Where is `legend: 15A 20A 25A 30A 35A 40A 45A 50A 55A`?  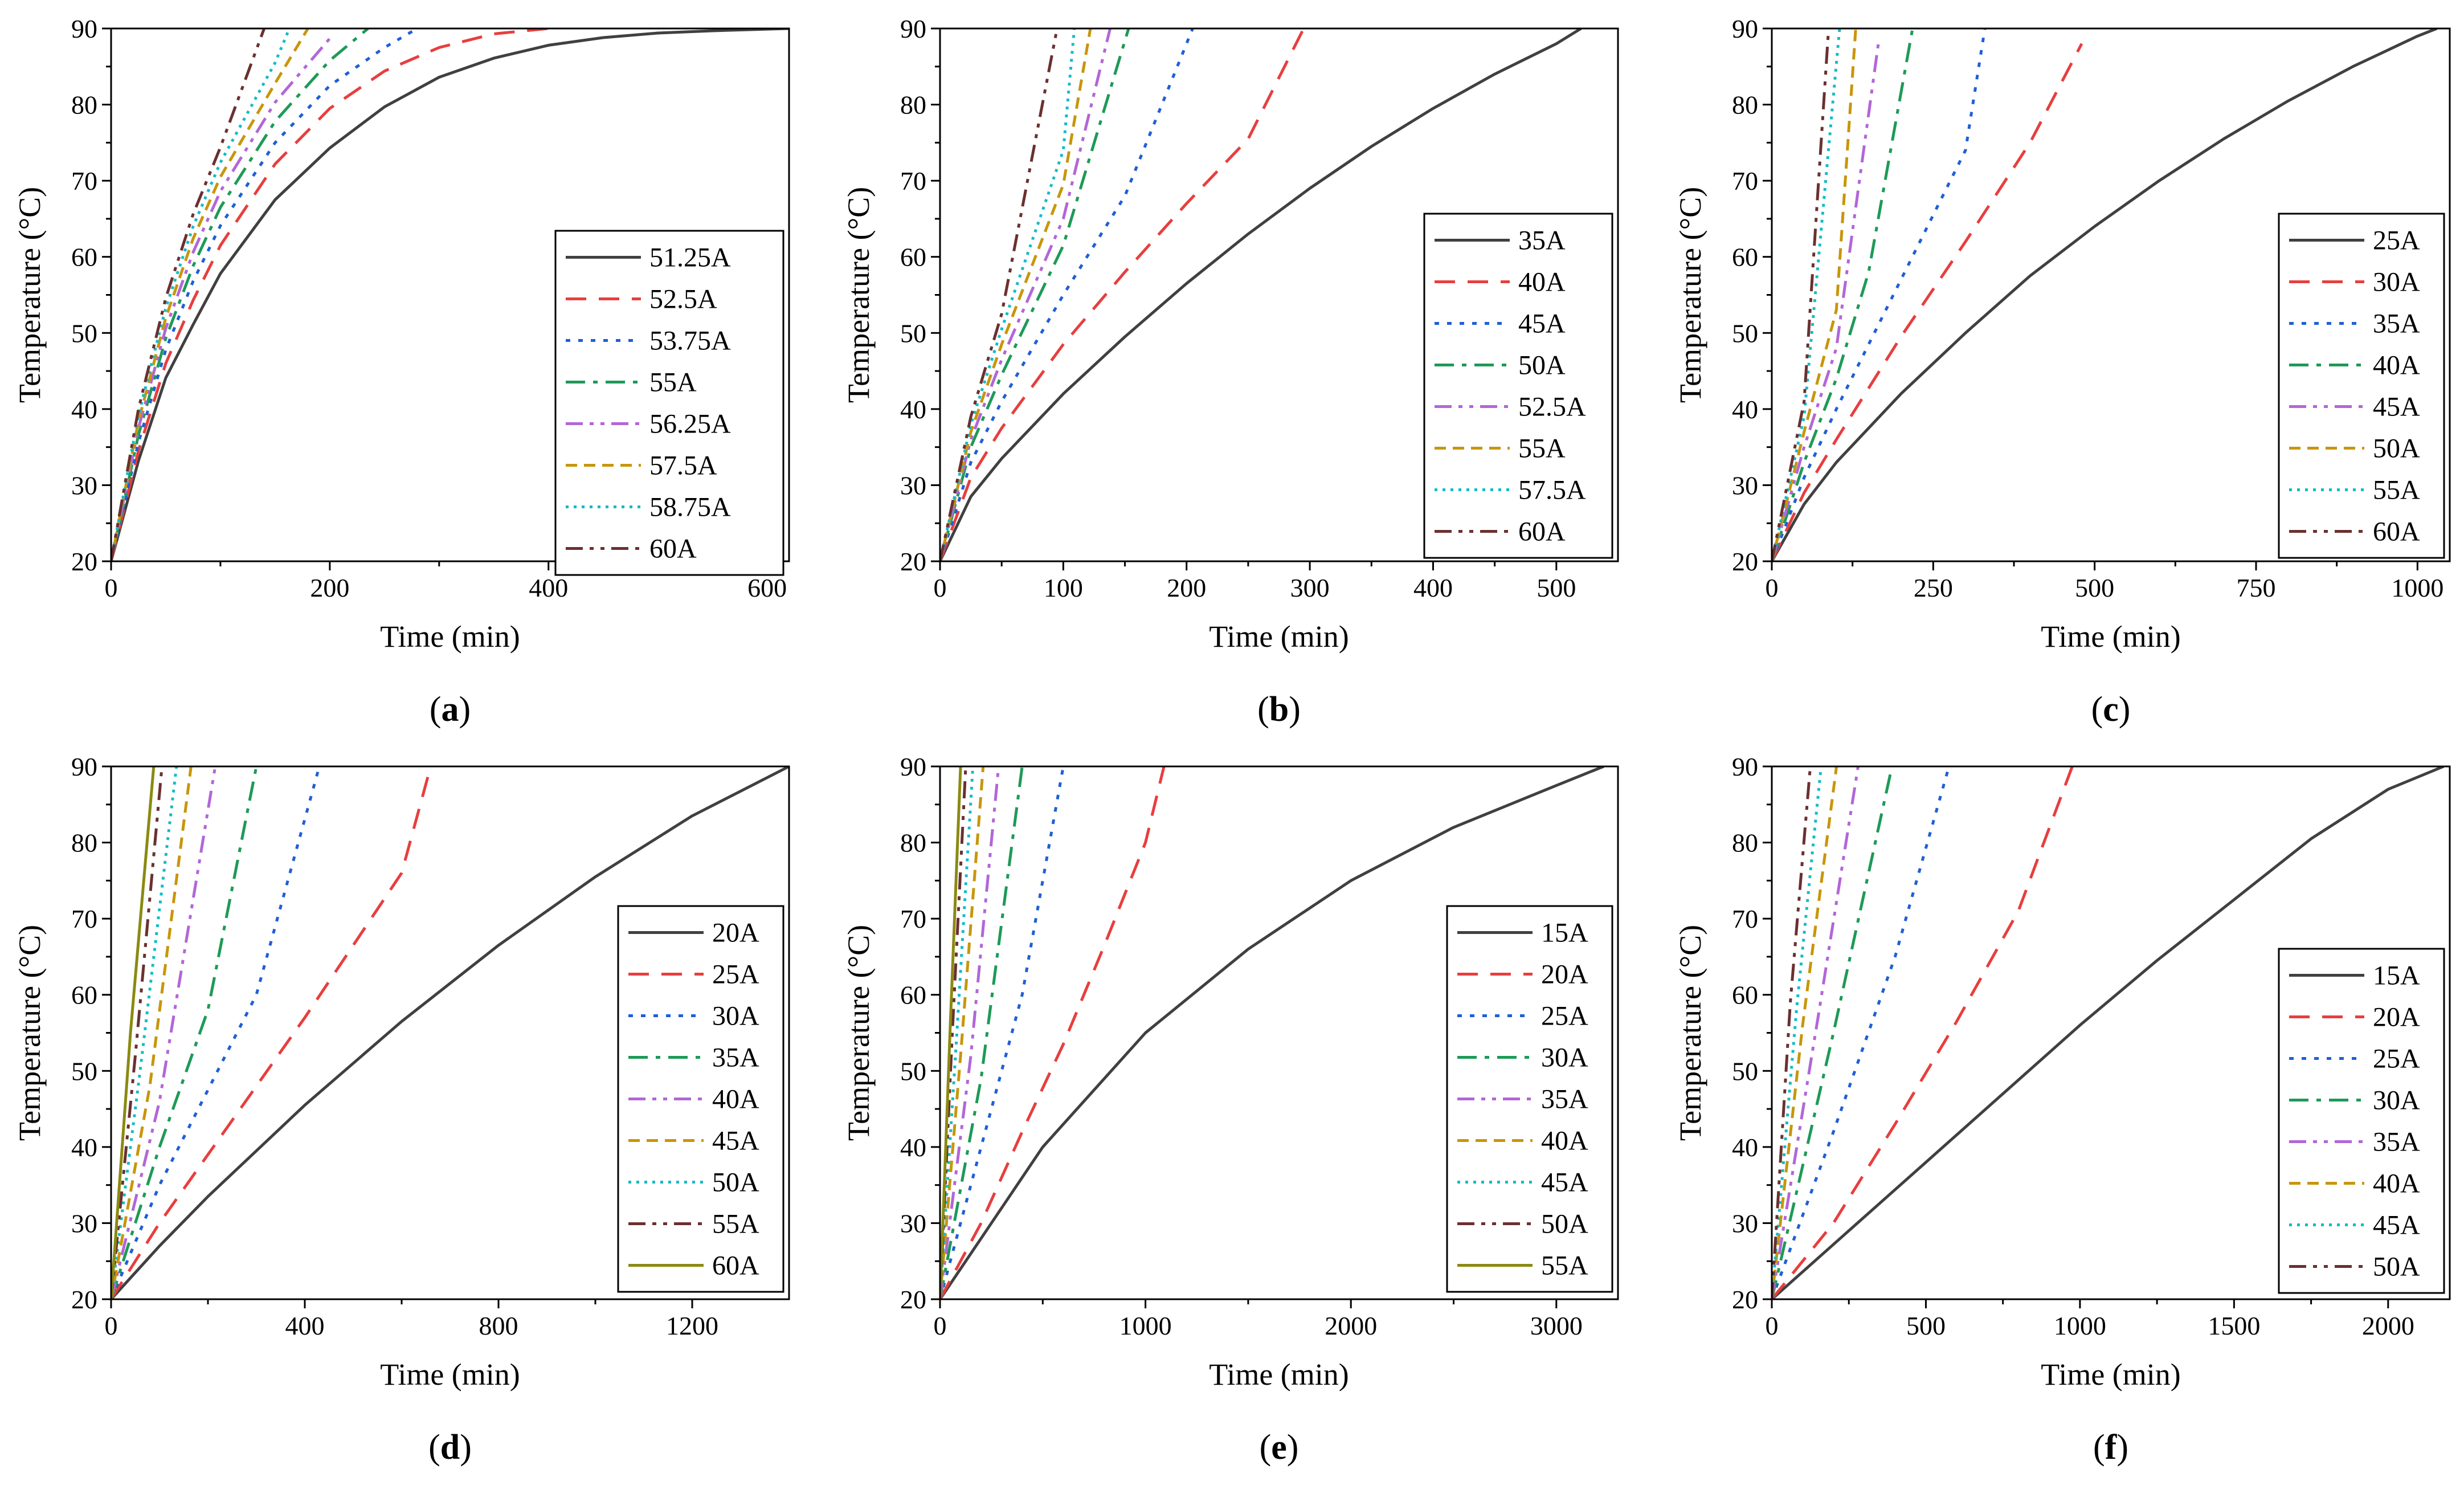
legend: 15A 20A 25A 30A 35A 40A 45A 50A 55A is located at coordinates (1530, 1099).